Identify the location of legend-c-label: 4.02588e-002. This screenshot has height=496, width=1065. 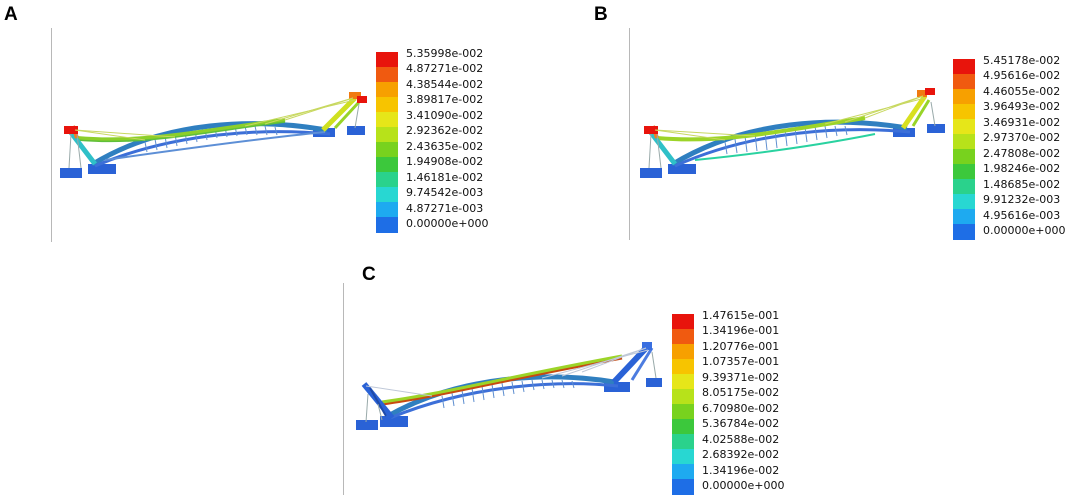
(741, 439).